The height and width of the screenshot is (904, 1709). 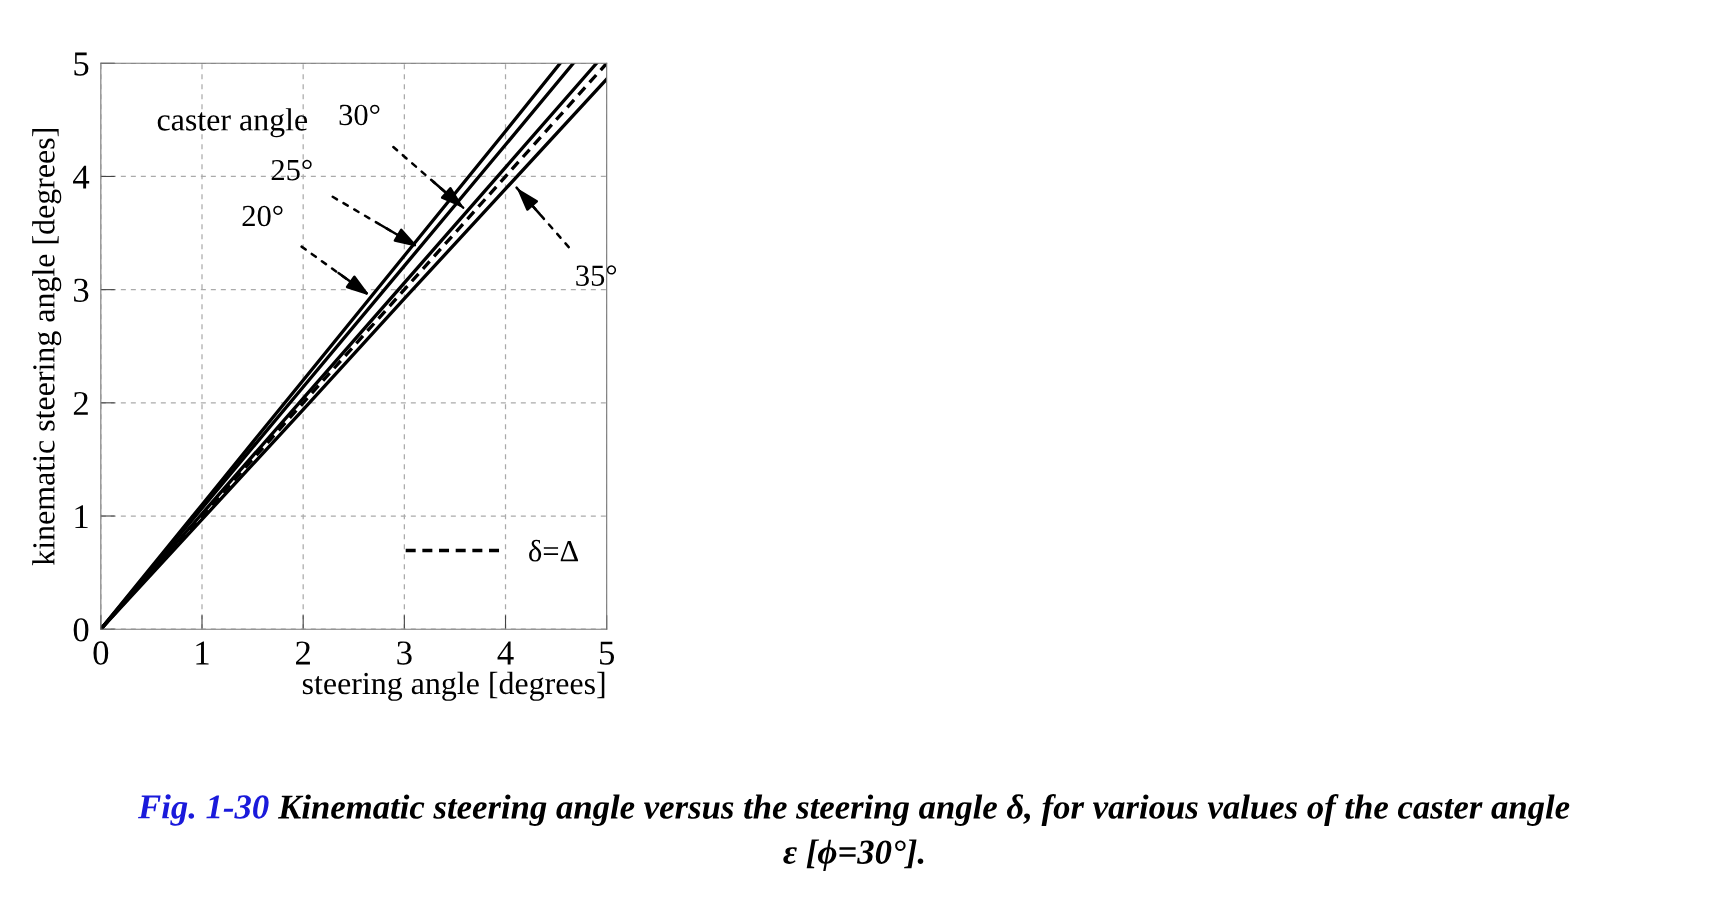 What do you see at coordinates (554, 550) in the screenshot?
I see `legend-label: δ=Δ` at bounding box center [554, 550].